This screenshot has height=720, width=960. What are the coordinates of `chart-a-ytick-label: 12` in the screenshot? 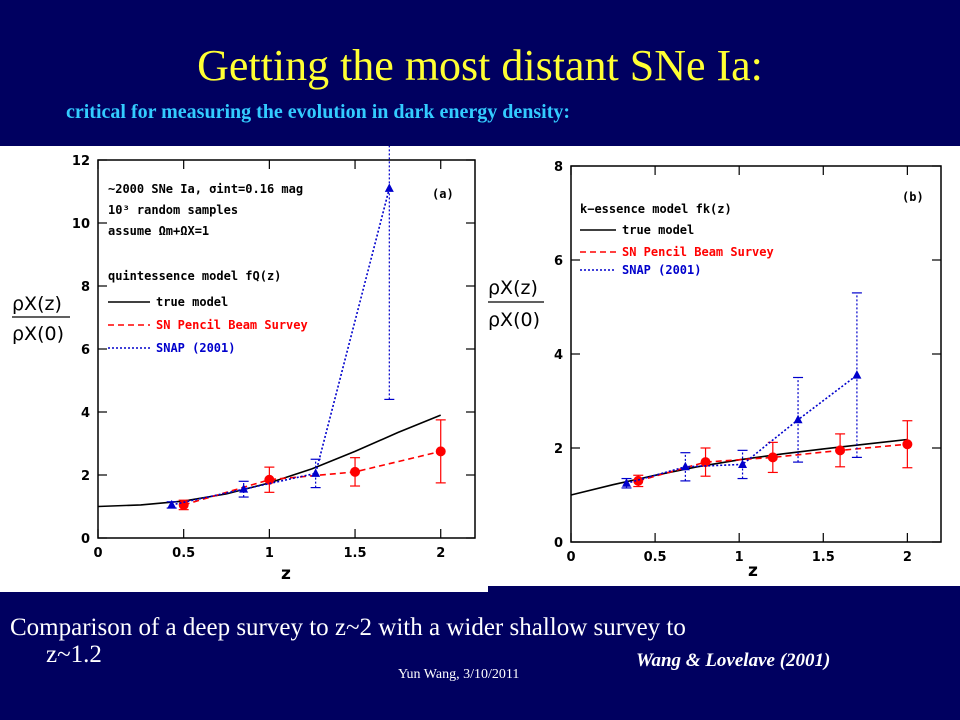 It's located at (81, 161).